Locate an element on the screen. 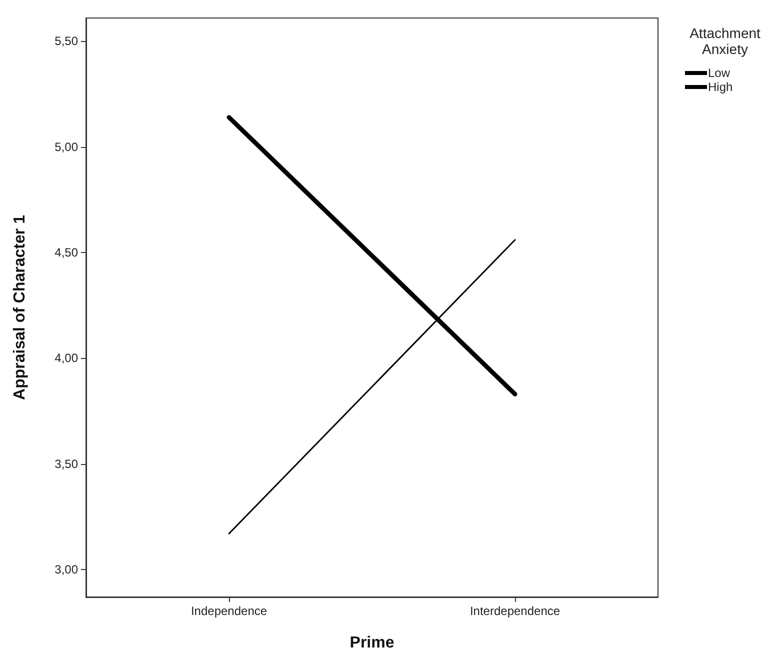  x-tick-label: Interdependence is located at coordinates (515, 611).